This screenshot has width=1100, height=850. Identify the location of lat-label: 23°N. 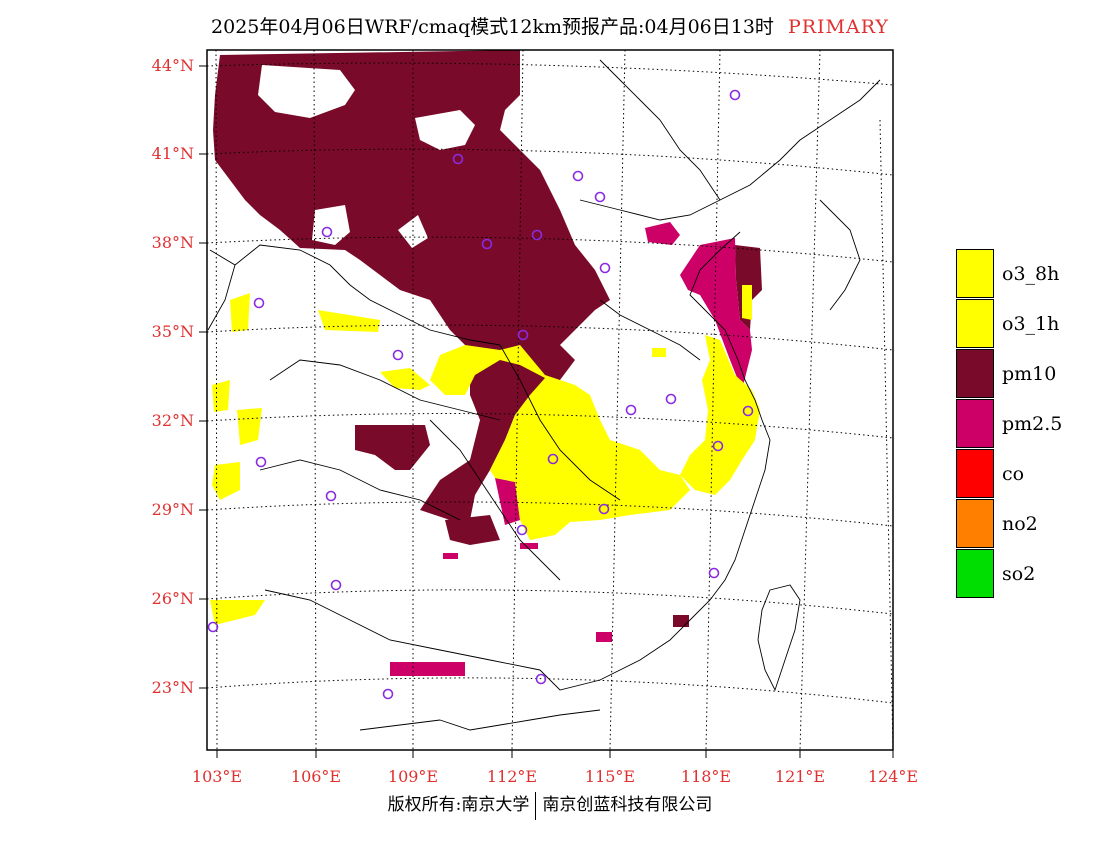
(173, 687).